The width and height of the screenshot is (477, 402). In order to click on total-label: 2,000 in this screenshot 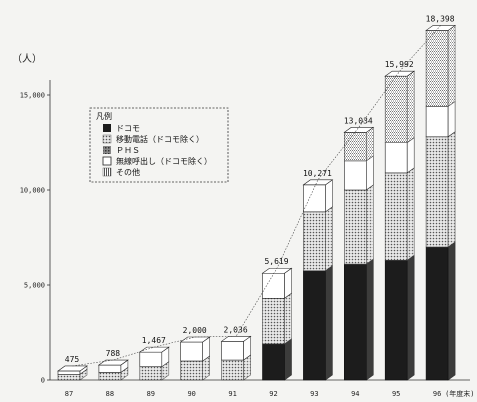, I will do `click(195, 330)`.